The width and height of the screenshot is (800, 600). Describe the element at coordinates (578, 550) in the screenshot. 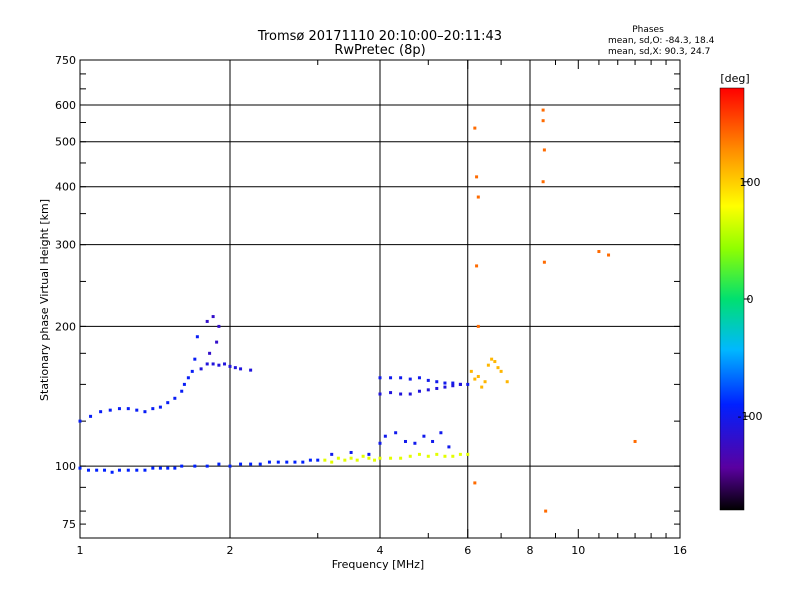

I see `x-tick-label: 10` at that location.